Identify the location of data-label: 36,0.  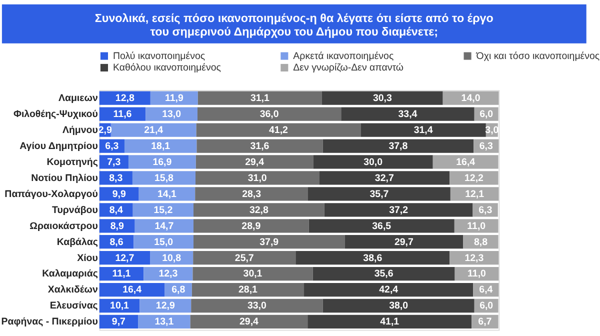
(270, 114).